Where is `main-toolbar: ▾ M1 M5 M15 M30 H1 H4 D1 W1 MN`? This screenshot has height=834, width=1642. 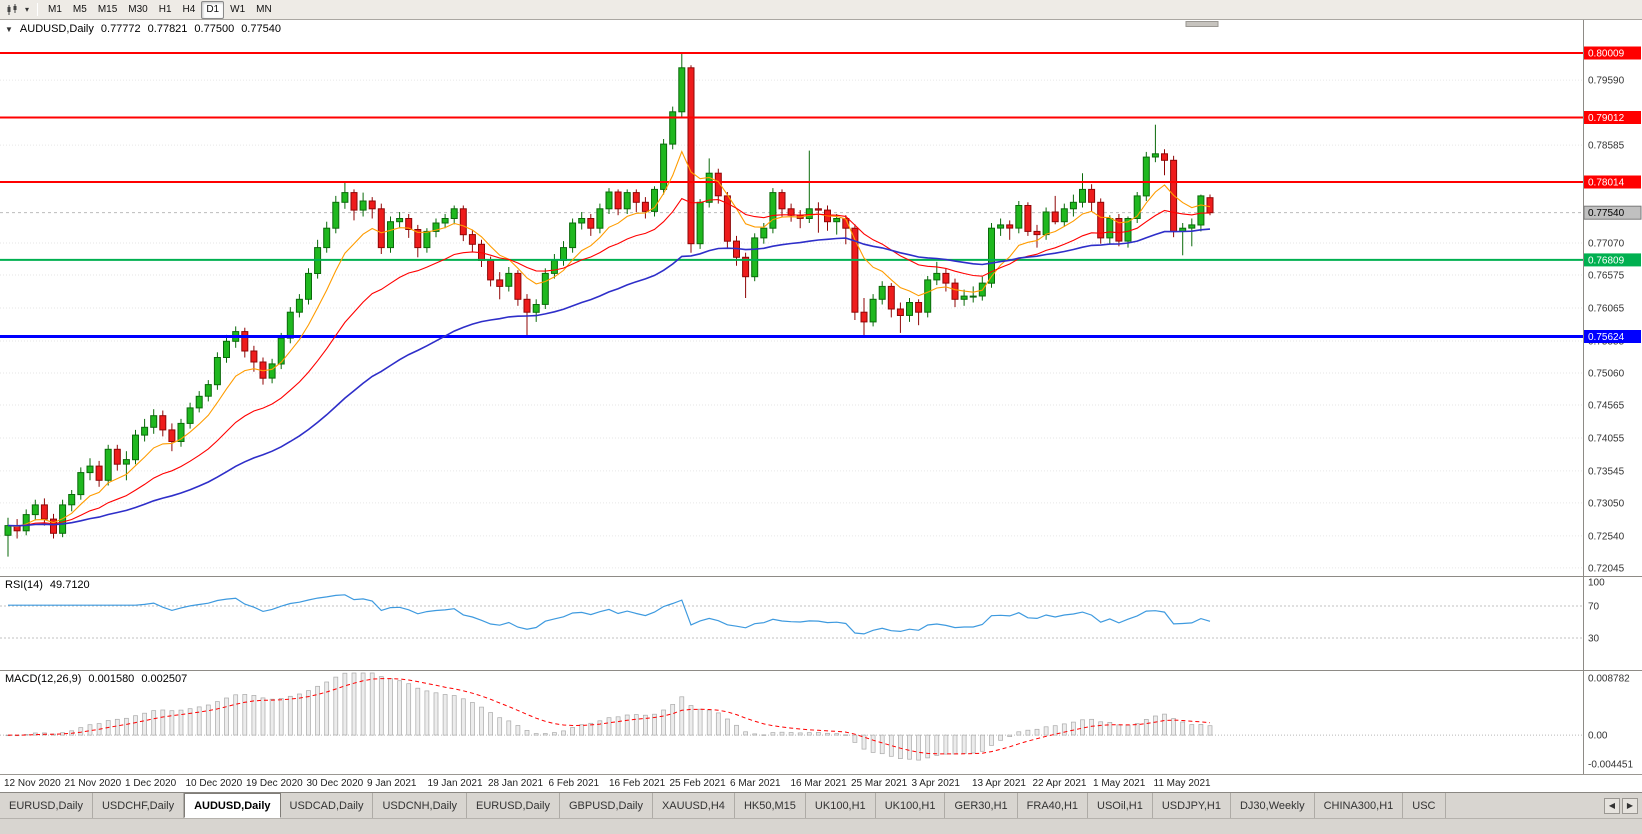
main-toolbar: ▾ M1 M5 M15 M30 H1 H4 D1 W1 MN is located at coordinates (821, 10).